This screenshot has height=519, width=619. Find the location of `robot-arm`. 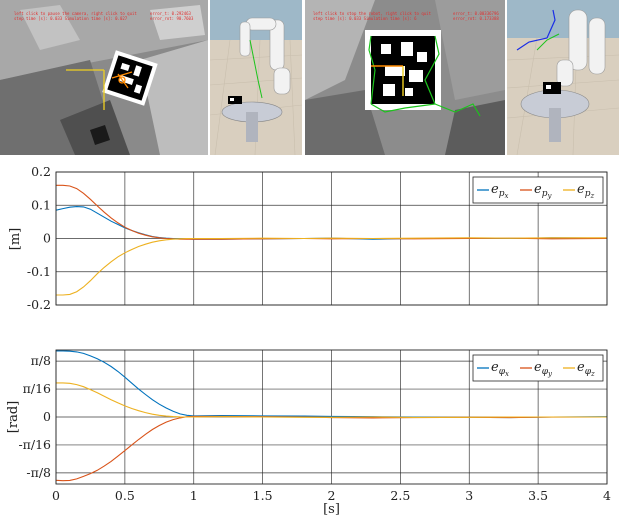

robot-arm is located at coordinates (265, 56).